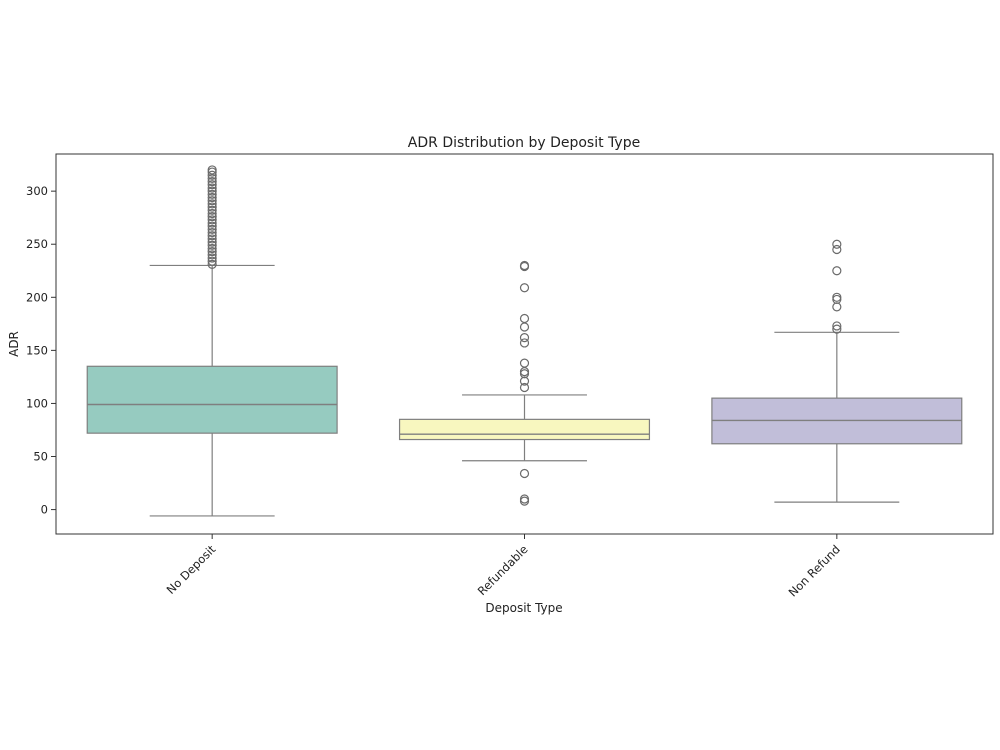 The image size is (1000, 750). I want to click on box-refundable, so click(524, 429).